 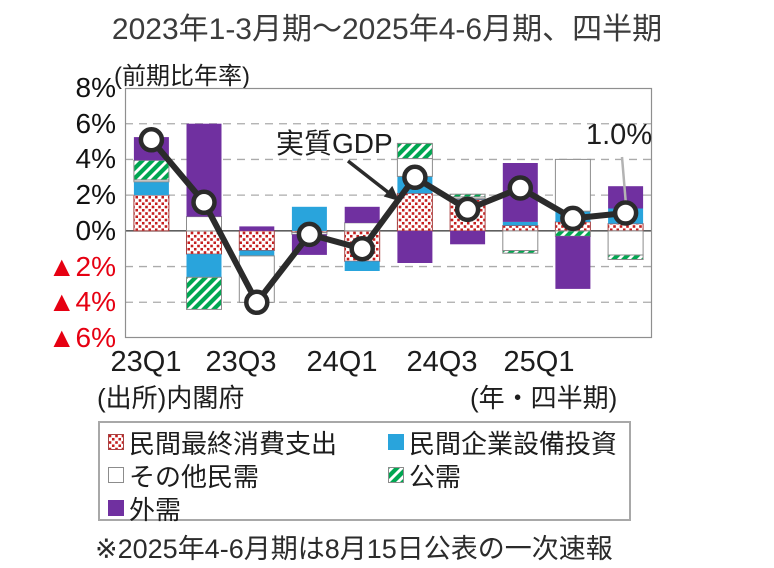 What do you see at coordinates (95, 87) in the screenshot?
I see `y-tick-label: 8%` at bounding box center [95, 87].